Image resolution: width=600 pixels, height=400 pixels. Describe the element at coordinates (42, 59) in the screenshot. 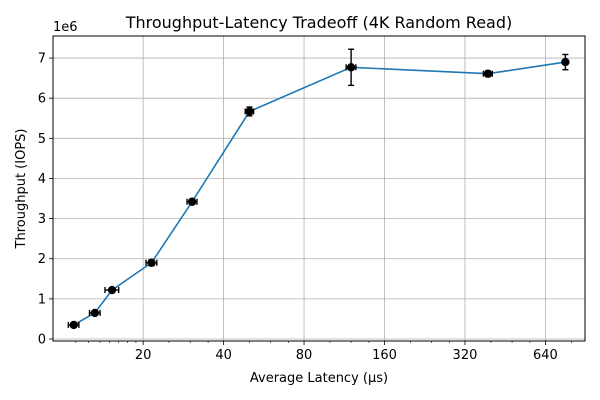

I see `y-tick-label: 7` at that location.